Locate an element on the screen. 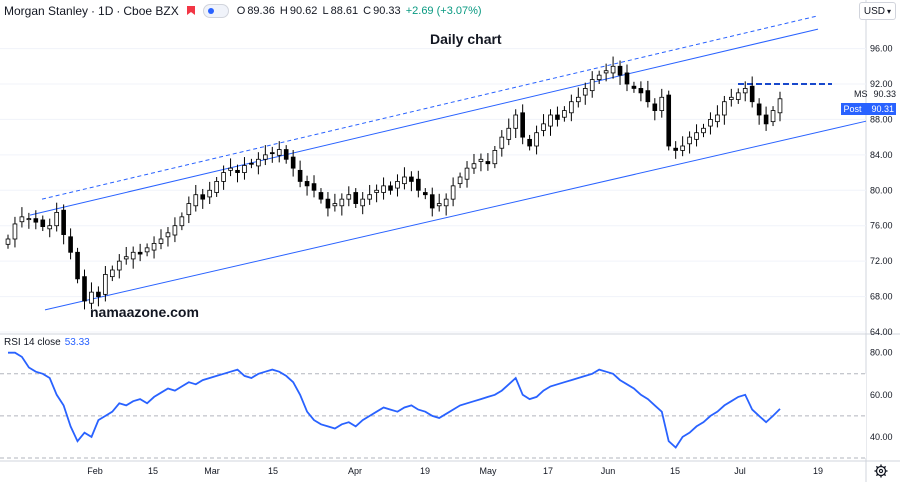 The width and height of the screenshot is (900, 483). currency-selector: USD ▾ is located at coordinates (877, 11).